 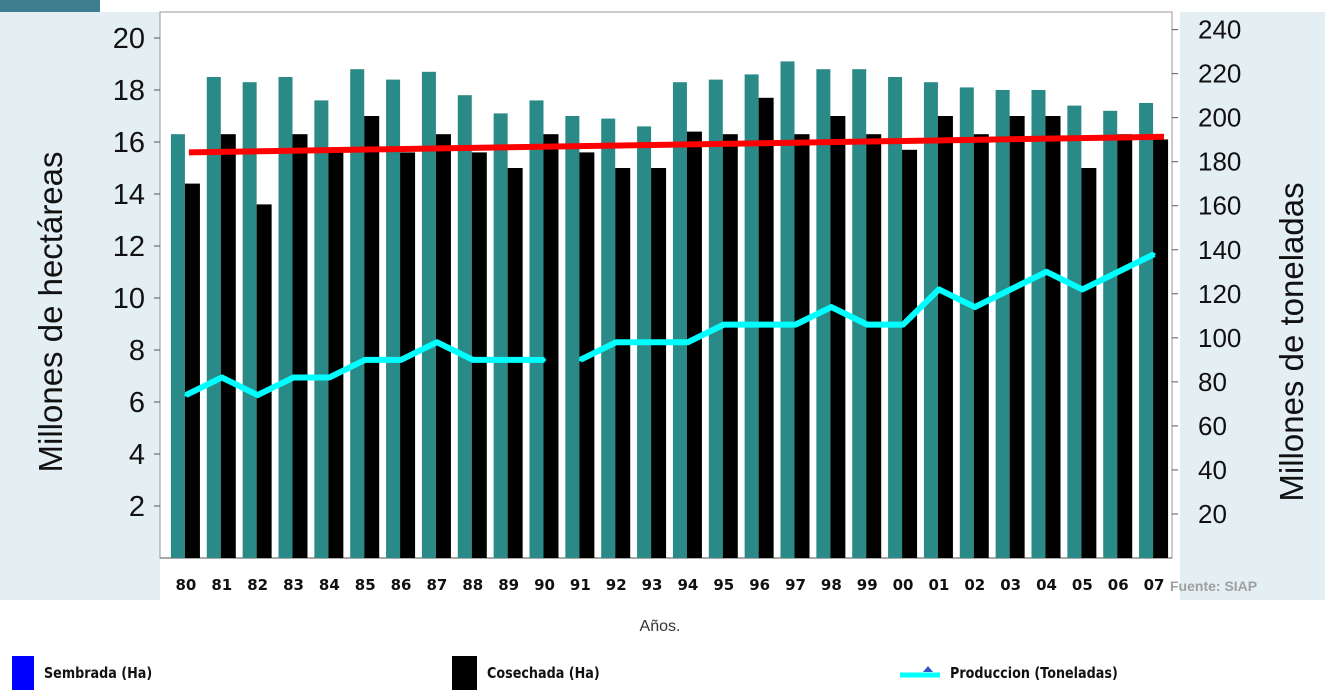 What do you see at coordinates (129, 91) in the screenshot?
I see `y-left-tick-label: 18` at bounding box center [129, 91].